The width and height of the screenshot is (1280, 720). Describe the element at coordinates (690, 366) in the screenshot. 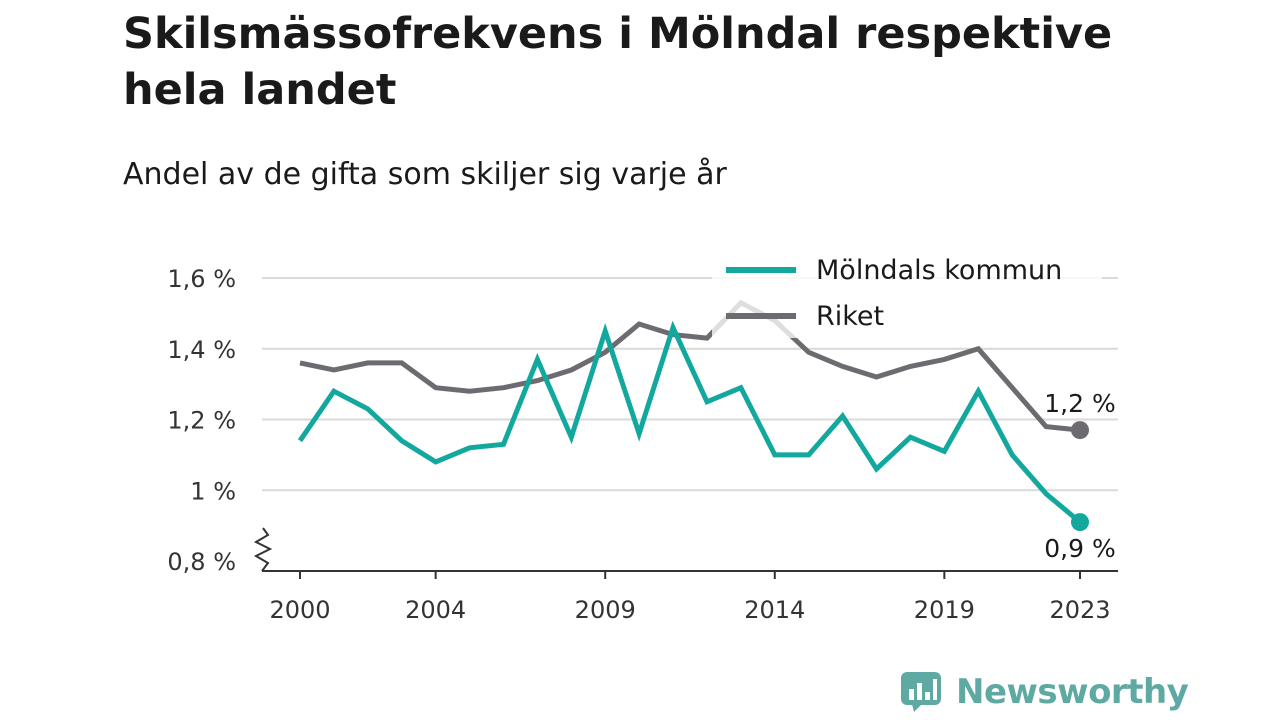

I see `series-line` at that location.